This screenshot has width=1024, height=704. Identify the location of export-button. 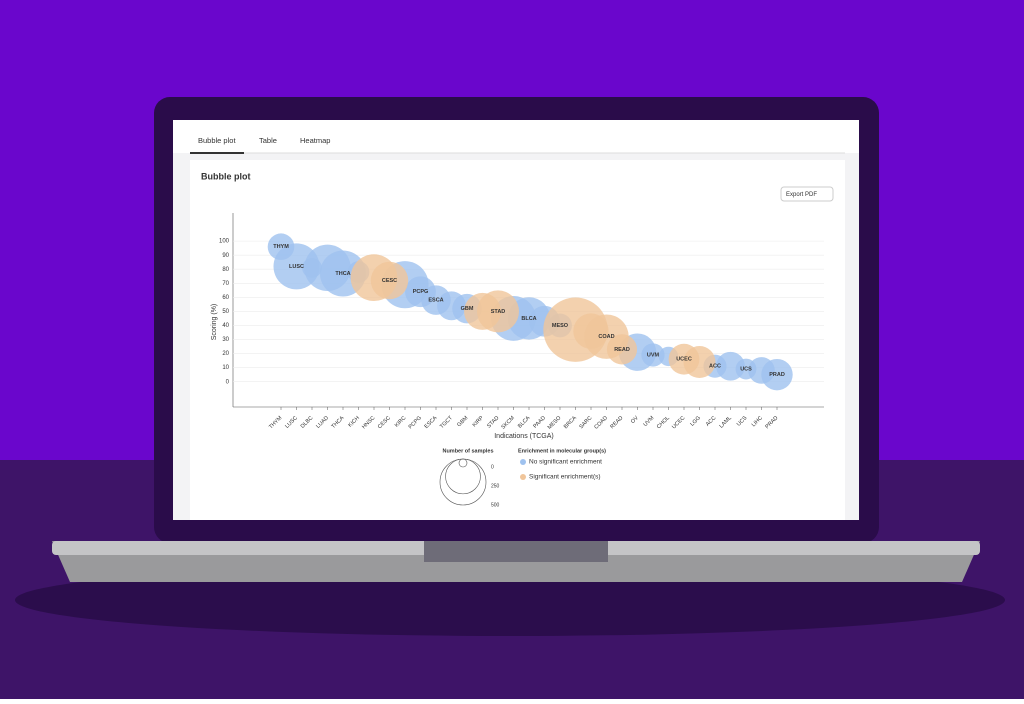
(807, 194).